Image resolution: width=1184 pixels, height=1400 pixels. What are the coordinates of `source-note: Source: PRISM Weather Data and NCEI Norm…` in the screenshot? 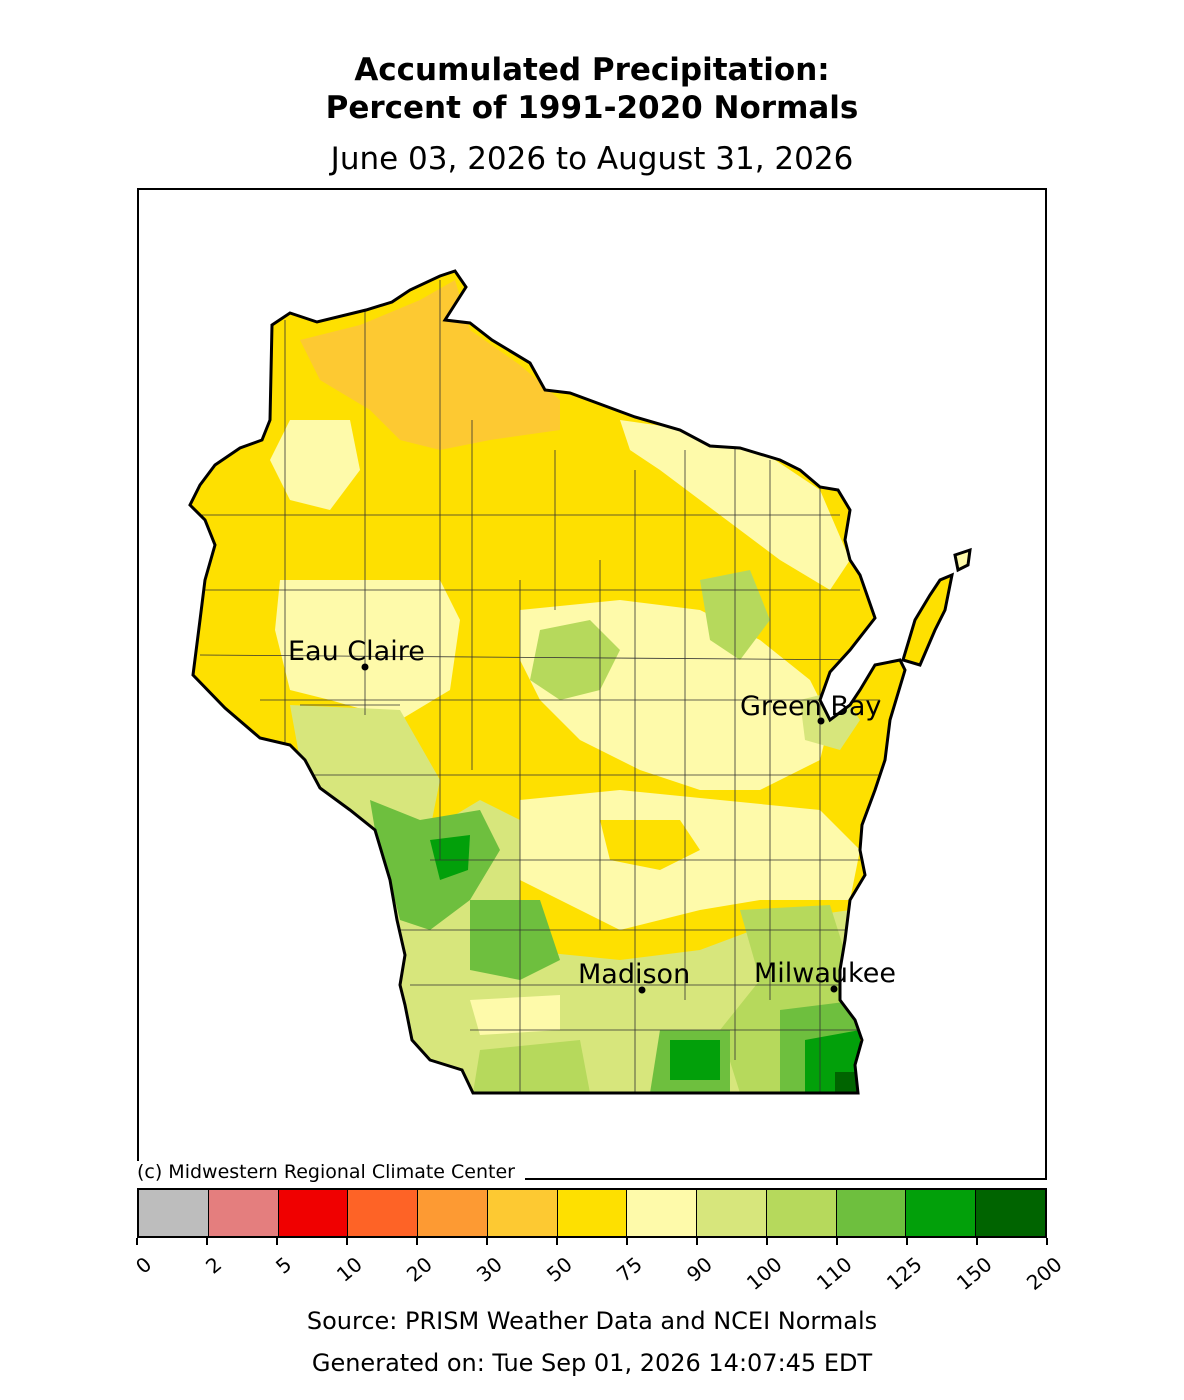 It's located at (592, 1321).